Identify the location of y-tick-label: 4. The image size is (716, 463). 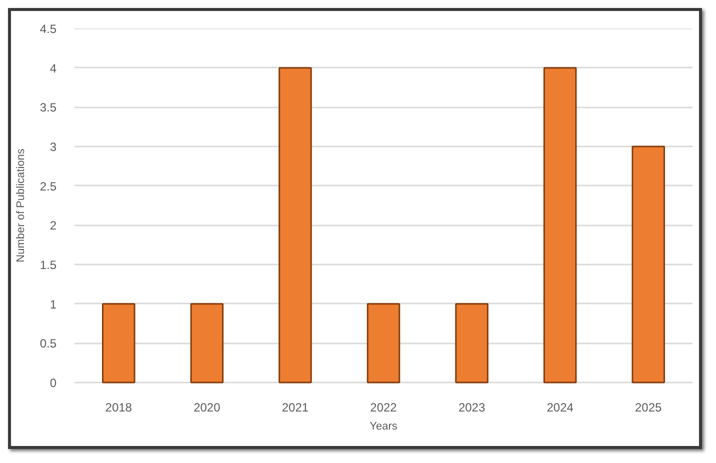
(53, 68).